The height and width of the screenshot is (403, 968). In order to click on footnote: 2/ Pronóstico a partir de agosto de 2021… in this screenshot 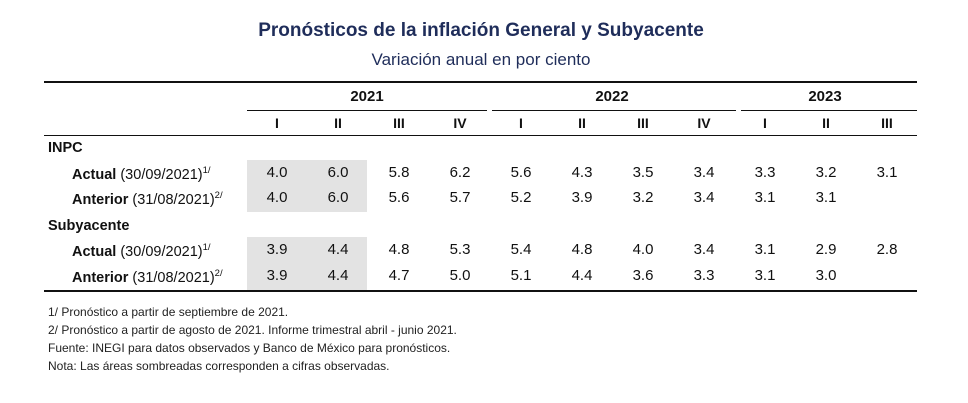, I will do `click(252, 330)`.